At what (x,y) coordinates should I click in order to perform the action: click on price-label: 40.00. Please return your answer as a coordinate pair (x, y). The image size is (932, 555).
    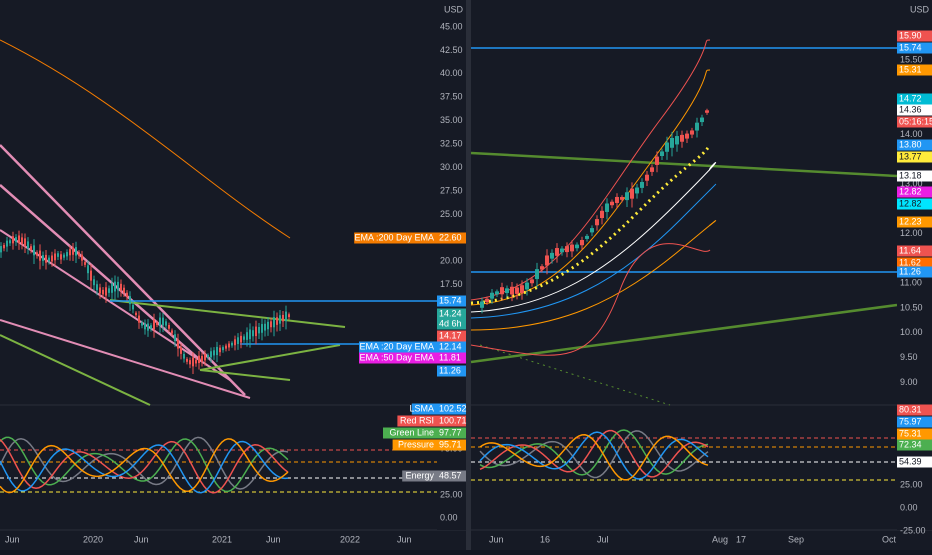
    Looking at the image, I should click on (451, 73).